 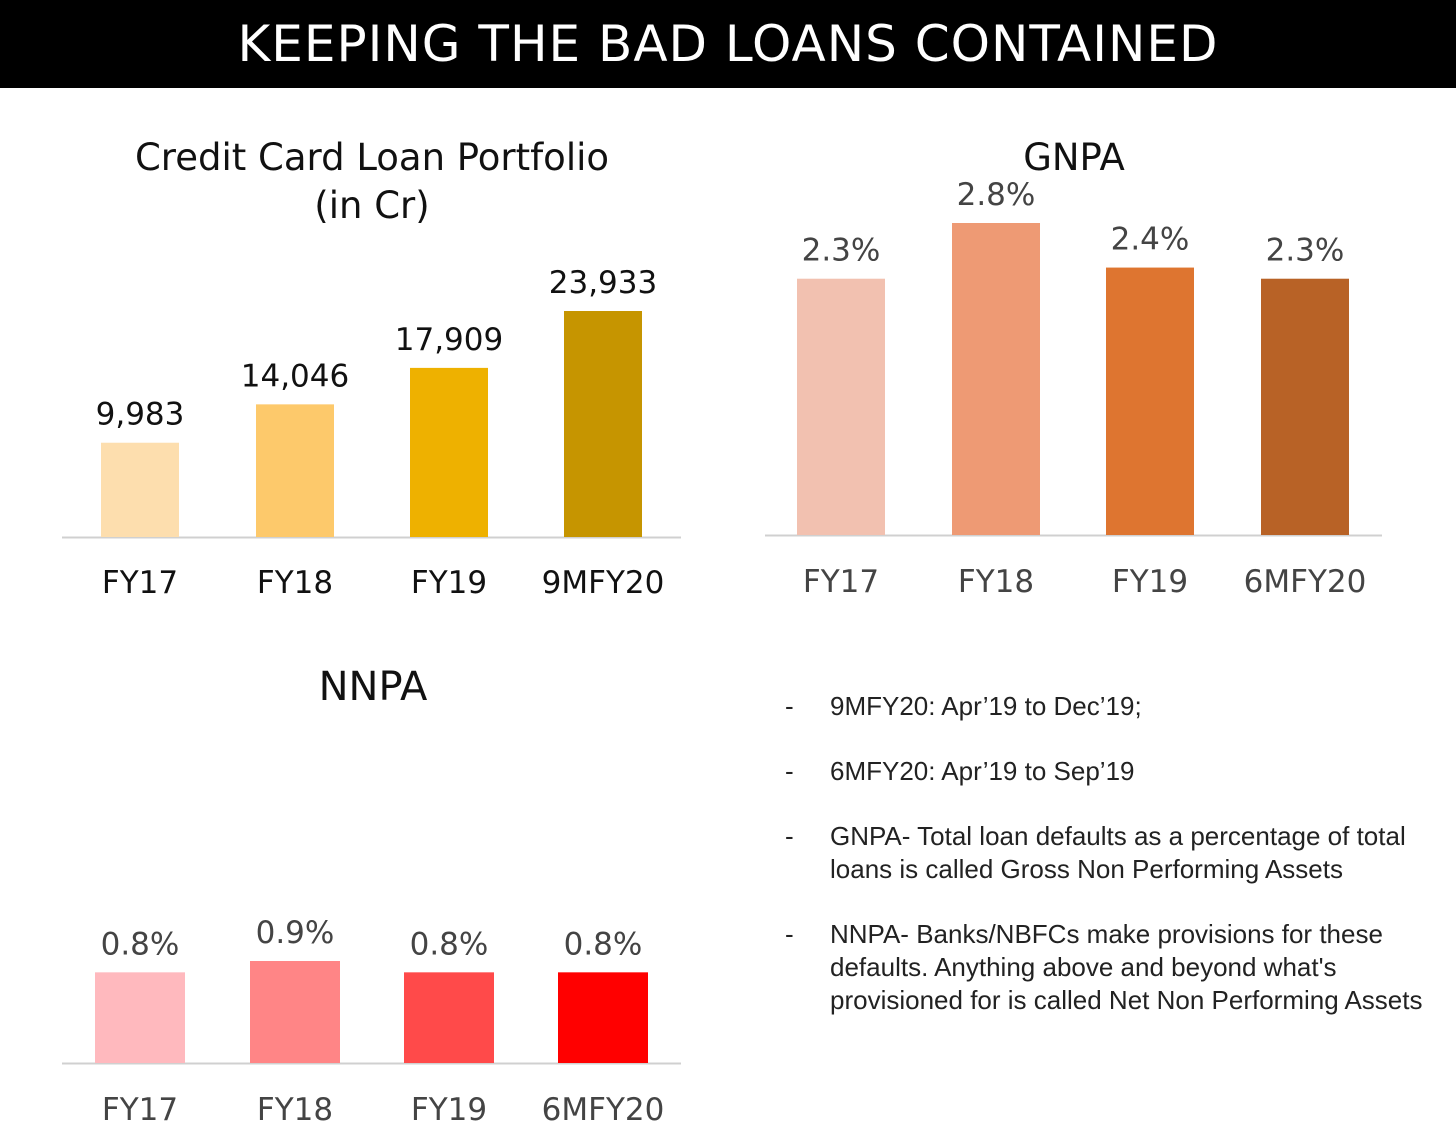 What do you see at coordinates (1150, 240) in the screenshot?
I see `data-label: 2.4%` at bounding box center [1150, 240].